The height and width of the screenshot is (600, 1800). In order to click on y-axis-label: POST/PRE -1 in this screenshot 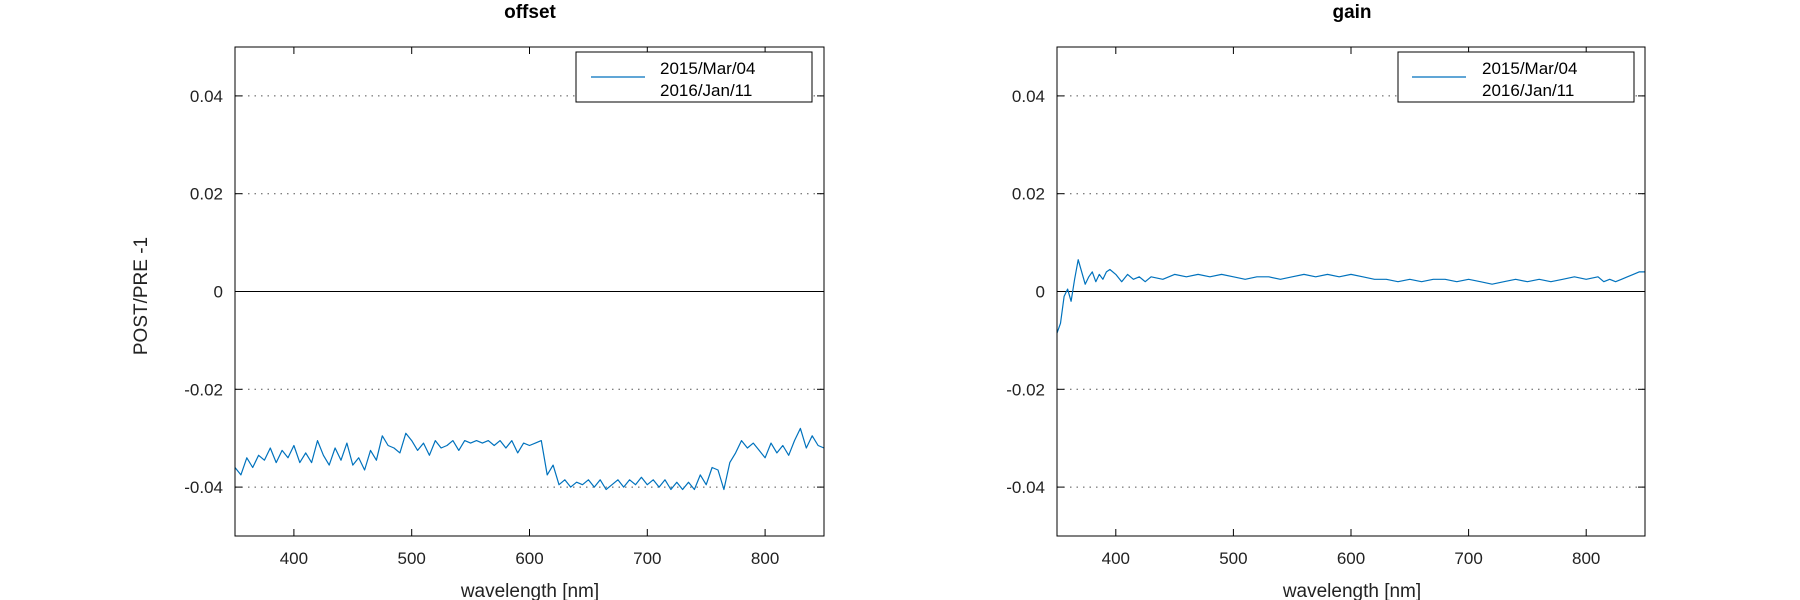, I will do `click(141, 296)`.